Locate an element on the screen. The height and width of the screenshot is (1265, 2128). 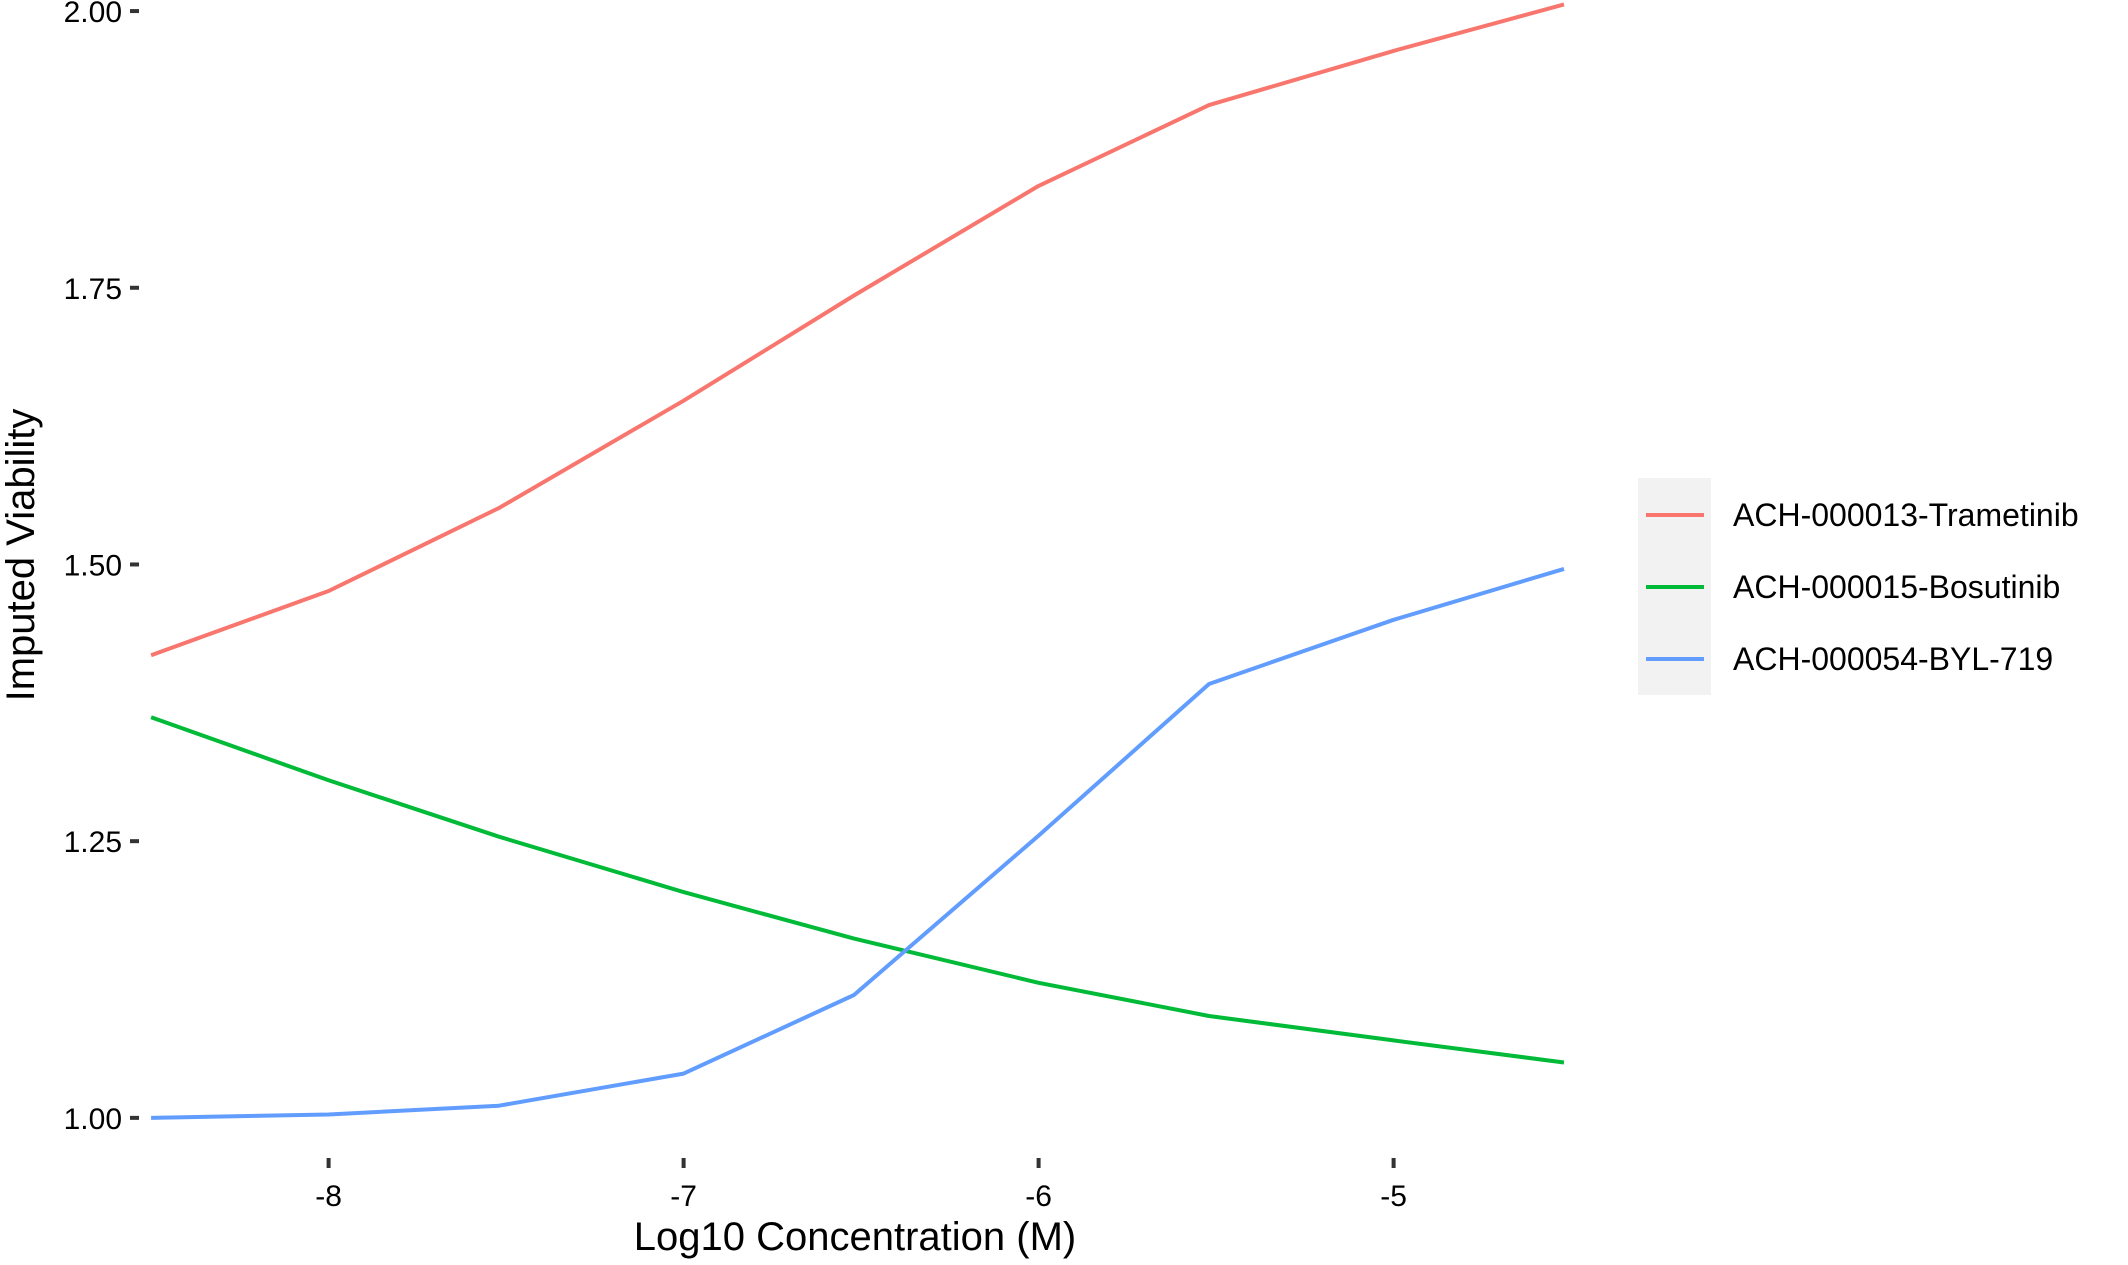
y-tick-label: 2.00 is located at coordinates (93, 14).